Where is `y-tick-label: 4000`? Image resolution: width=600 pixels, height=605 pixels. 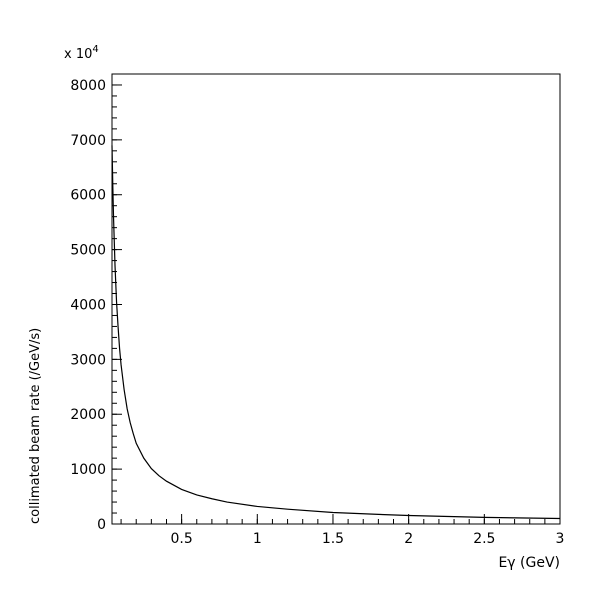
y-tick-label: 4000 is located at coordinates (88, 305).